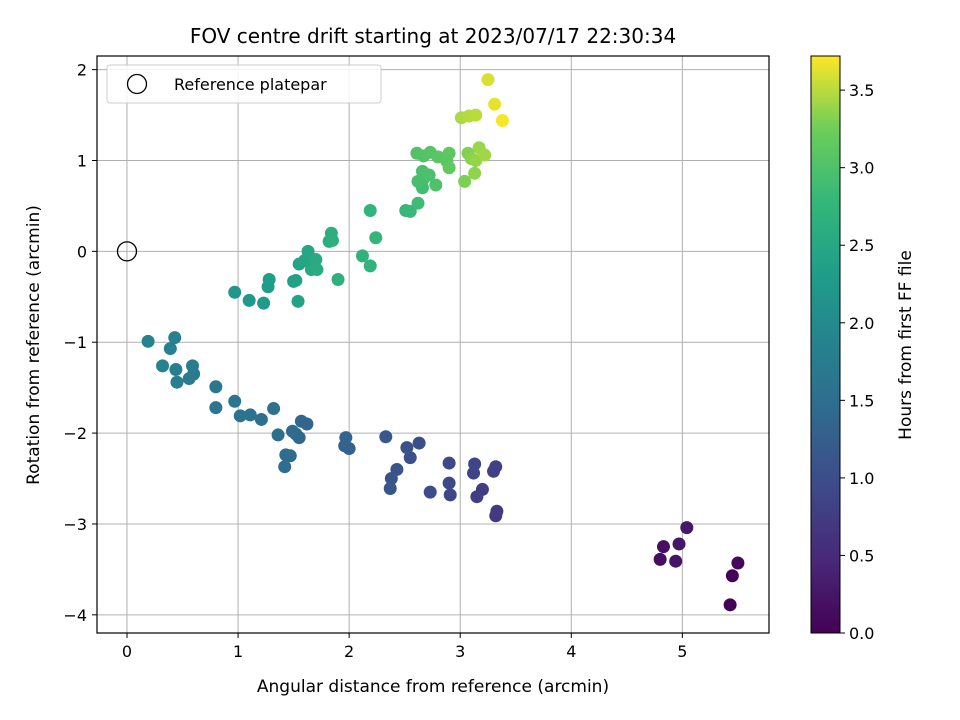 This screenshot has width=960, height=720. Describe the element at coordinates (861, 245) in the screenshot. I see `colorbar-tick-label: 2.5` at that location.